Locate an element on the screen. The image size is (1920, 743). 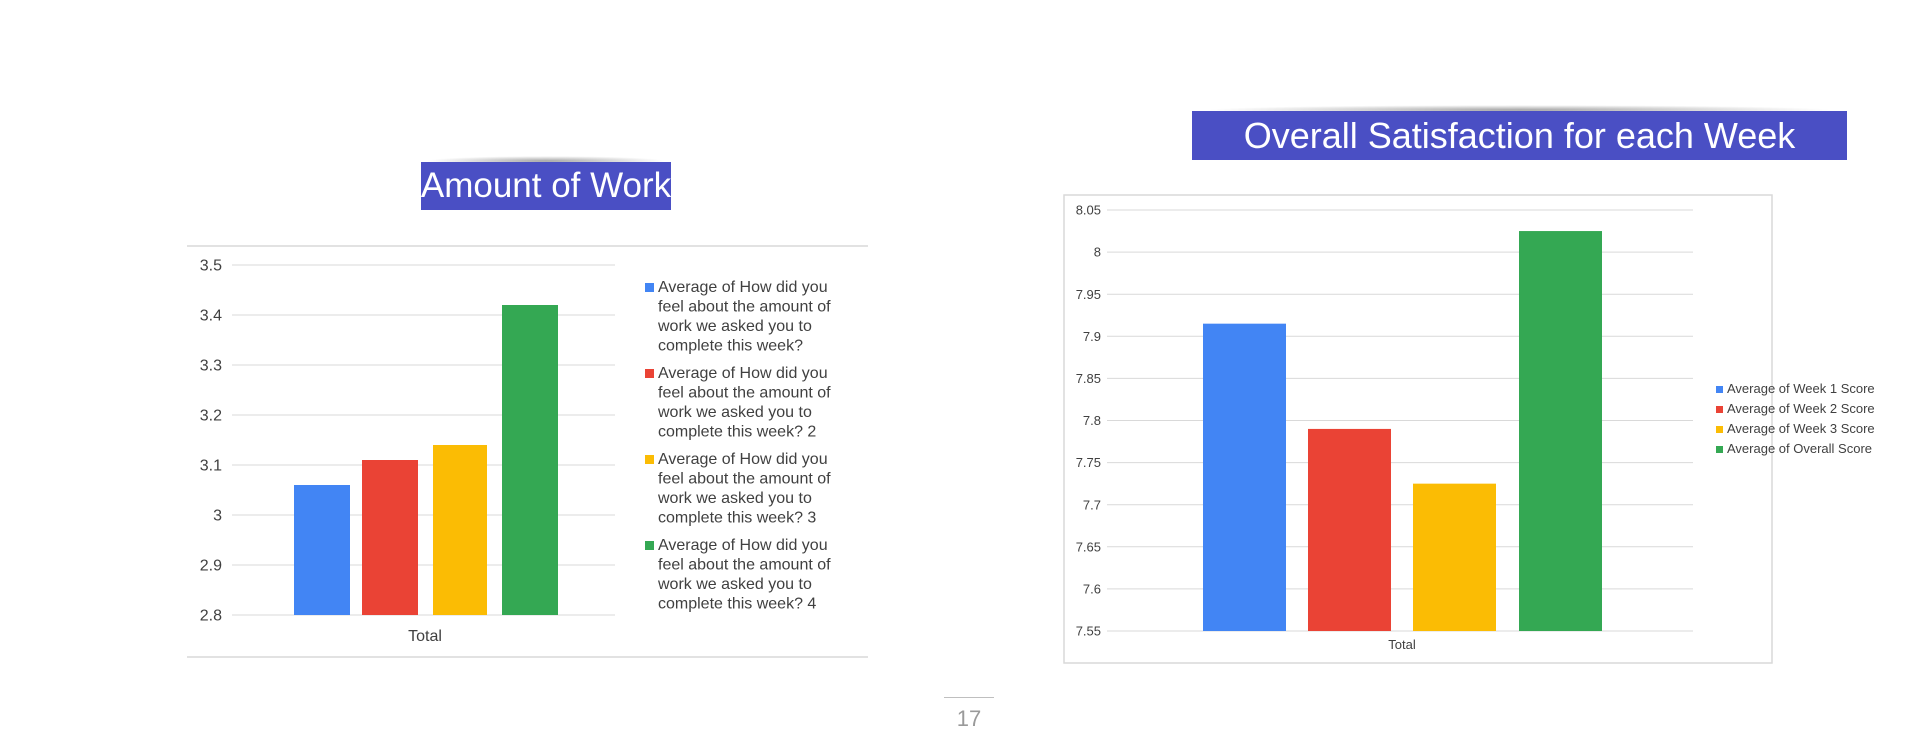
legend-label: Average of Overall Score is located at coordinates (1799, 448).